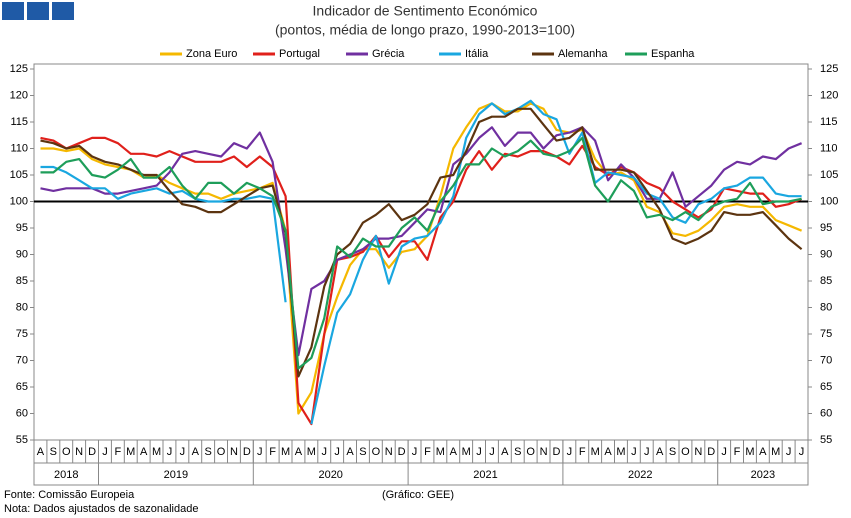 This screenshot has width=851, height=518. Describe the element at coordinates (826, 281) in the screenshot. I see `y2-tick-label: 85` at that location.